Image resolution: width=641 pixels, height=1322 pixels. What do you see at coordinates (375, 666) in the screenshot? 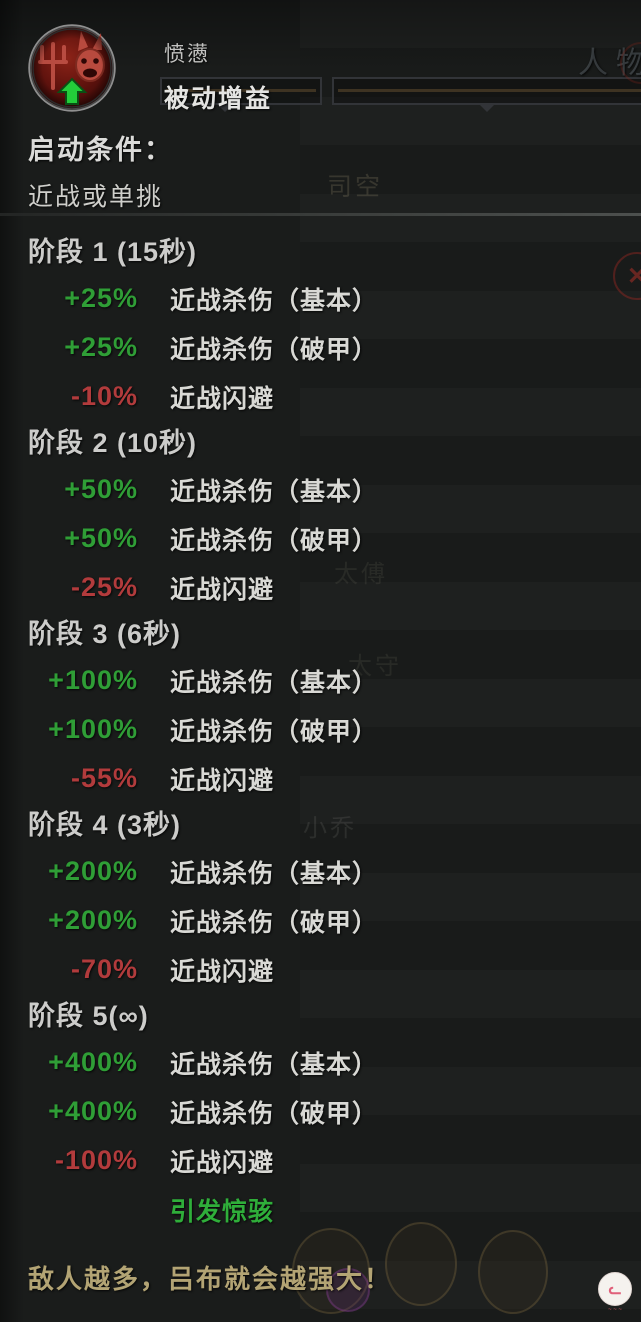
I see `background-ghost-label: 太守` at bounding box center [375, 666].